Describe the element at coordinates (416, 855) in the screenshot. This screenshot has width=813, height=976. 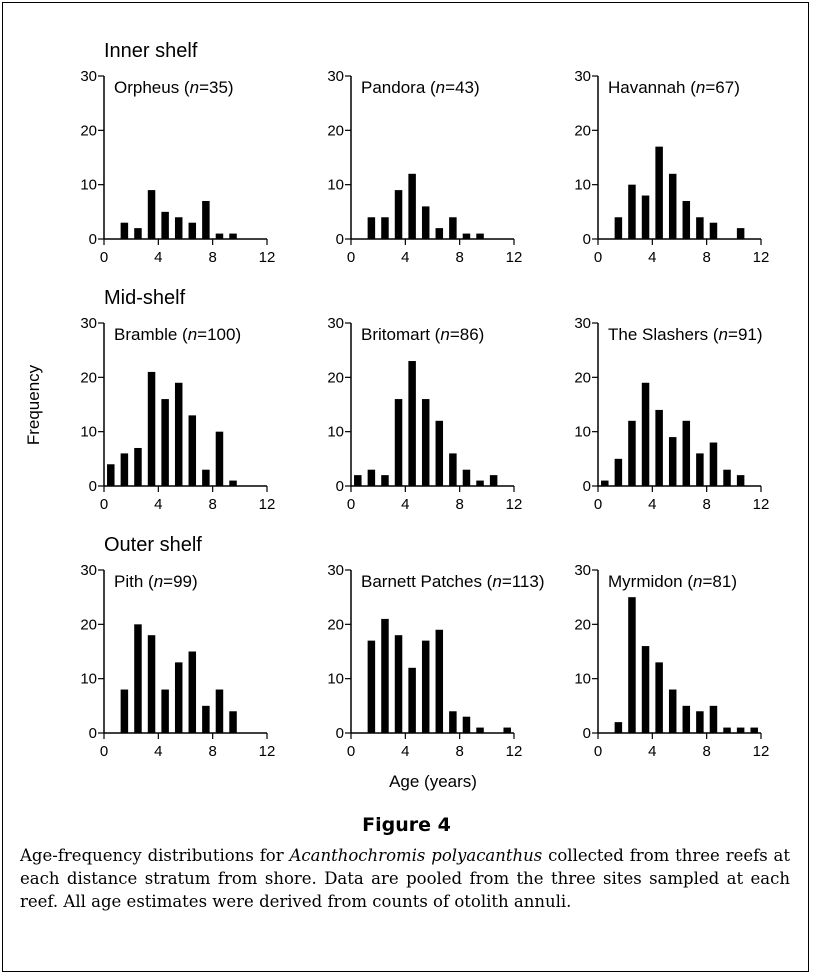
I see `caption-species: Acanthochromis polyacanthus` at that location.